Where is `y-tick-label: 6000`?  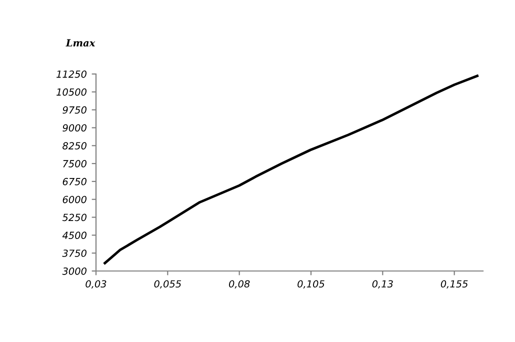 y-tick-label: 6000 is located at coordinates (74, 200).